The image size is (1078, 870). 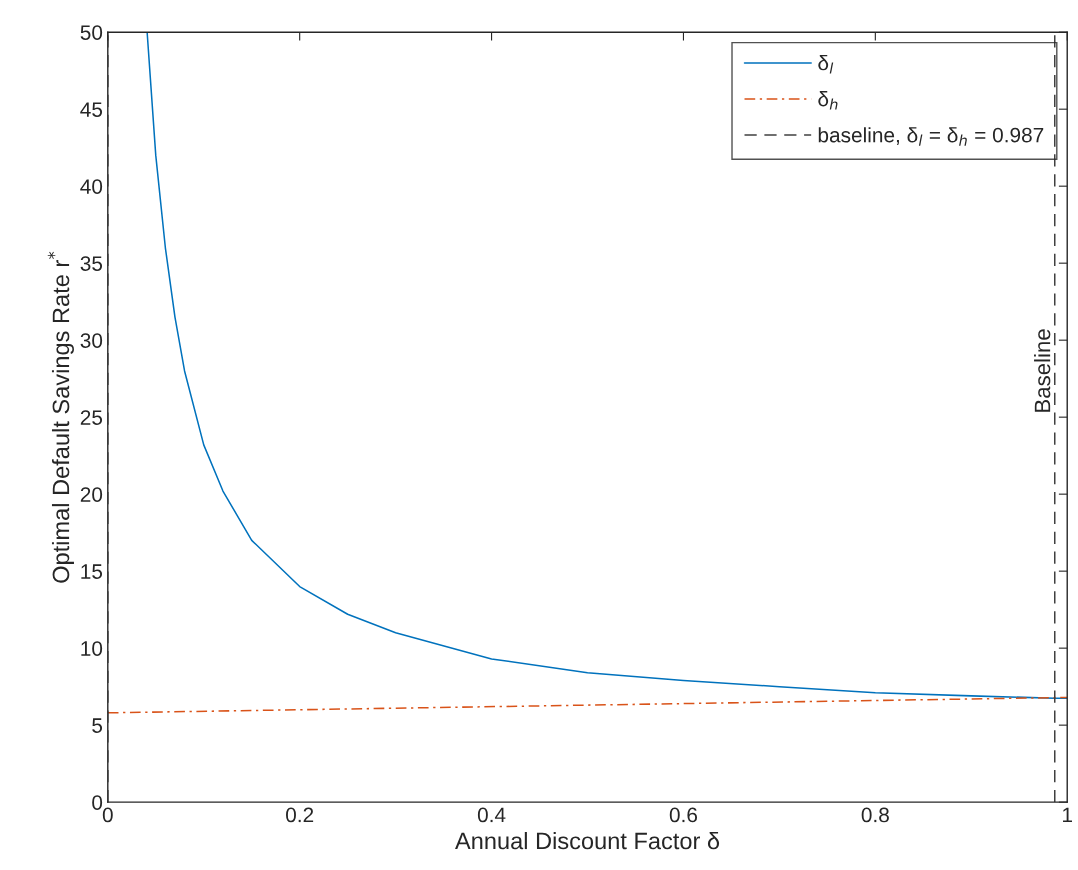 What do you see at coordinates (97, 802) in the screenshot?
I see `y-tick-label: 0` at bounding box center [97, 802].